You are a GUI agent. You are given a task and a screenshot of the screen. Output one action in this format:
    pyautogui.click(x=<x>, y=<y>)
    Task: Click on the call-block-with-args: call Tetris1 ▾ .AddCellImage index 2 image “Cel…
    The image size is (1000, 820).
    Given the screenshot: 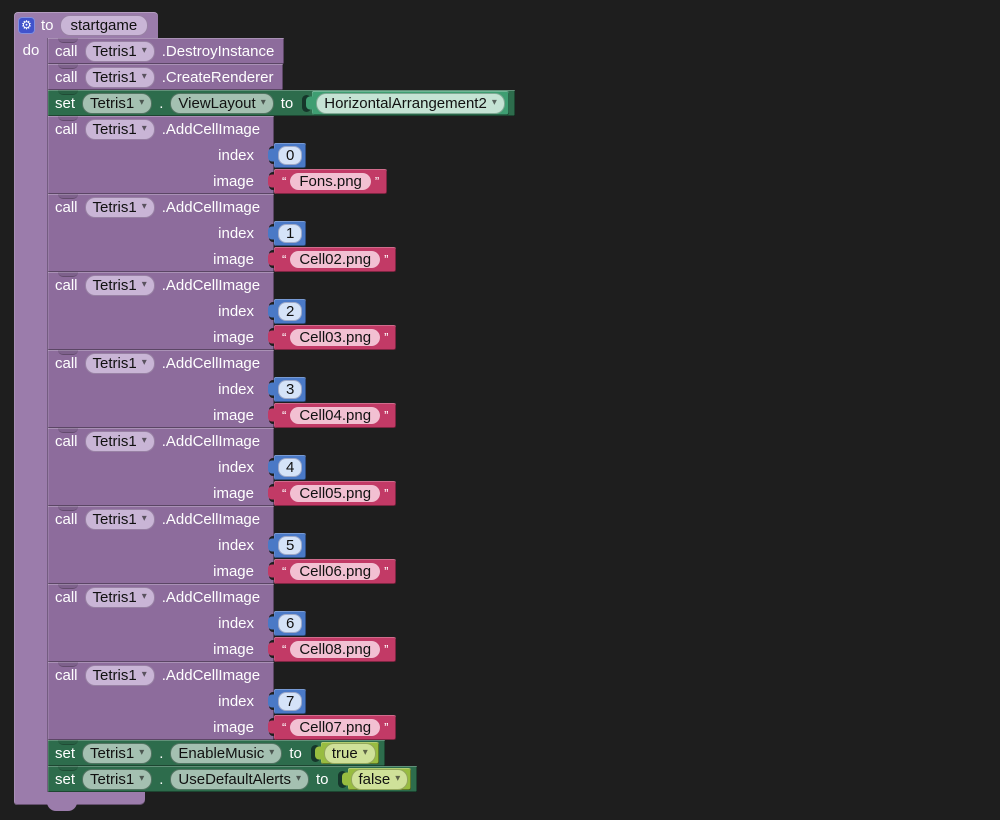 What is the action you would take?
    pyautogui.click(x=222, y=311)
    